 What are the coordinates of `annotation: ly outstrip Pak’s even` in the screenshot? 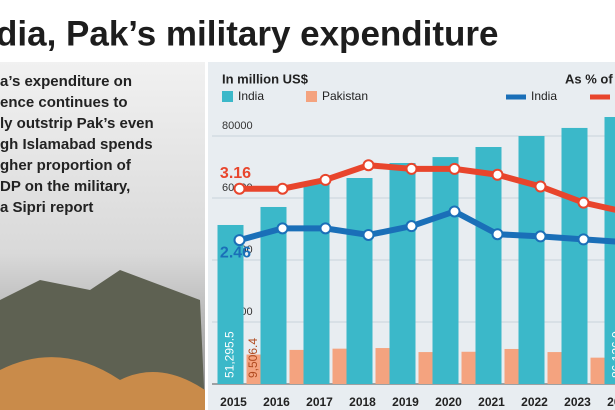 It's located at (77, 123).